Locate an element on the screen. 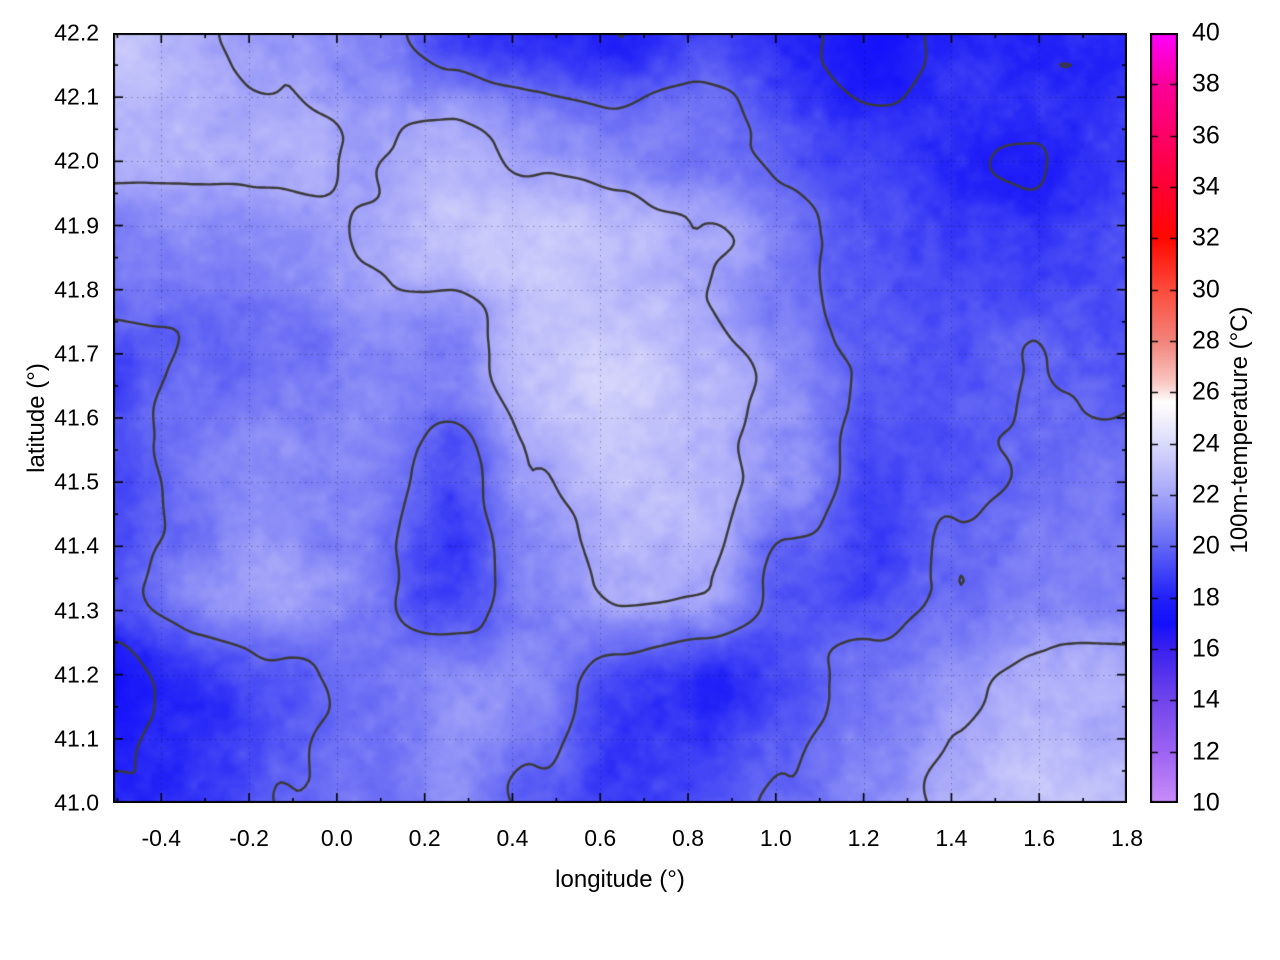 This screenshot has height=960, width=1280. colorbar-title: 100m-temperature (°C) is located at coordinates (1239, 430).